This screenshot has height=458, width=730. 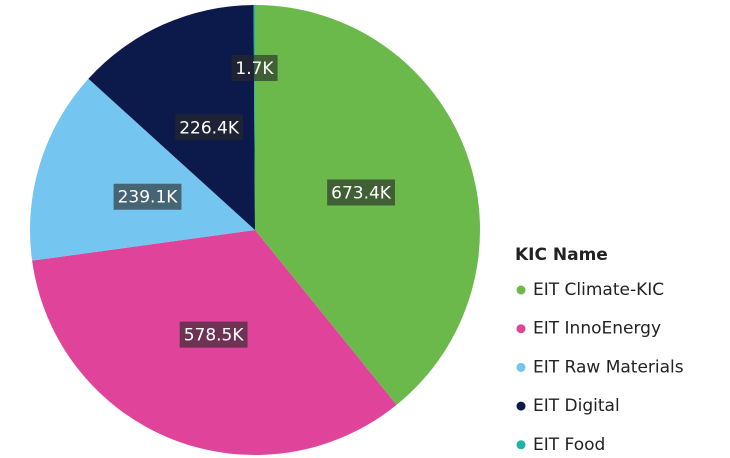 I want to click on legend-label: EIT InnoEnergy, so click(x=597, y=329).